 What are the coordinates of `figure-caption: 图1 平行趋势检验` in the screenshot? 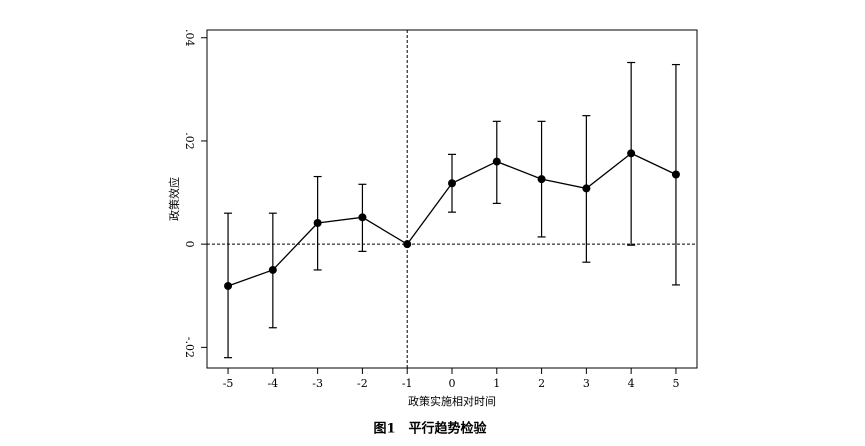 It's located at (430, 429).